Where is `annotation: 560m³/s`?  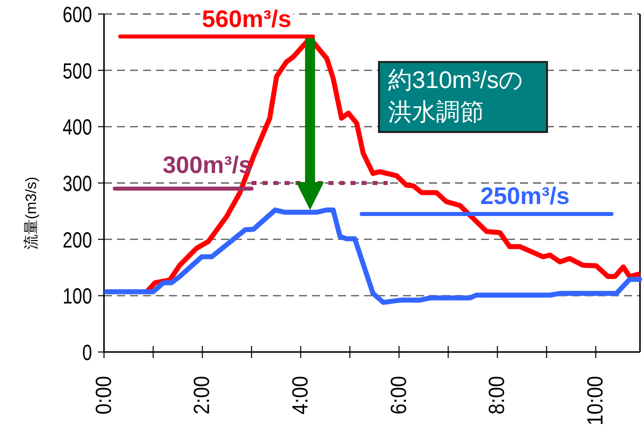 annotation: 560m³/s is located at coordinates (247, 19).